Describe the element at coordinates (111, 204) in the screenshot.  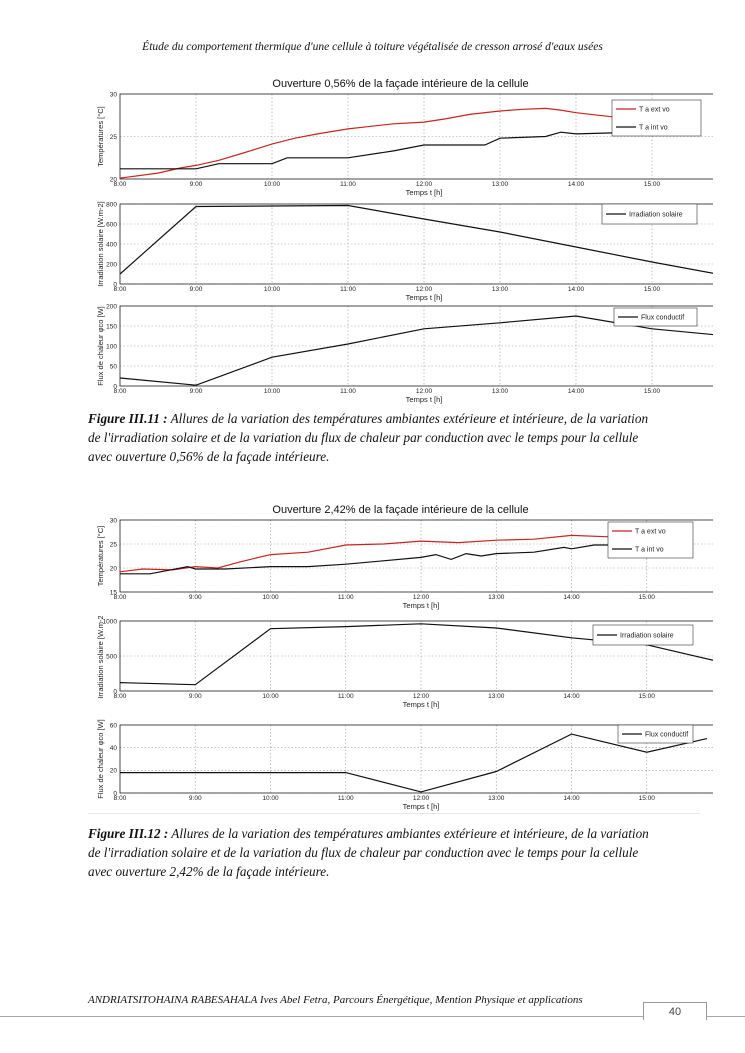
I see `y-tick-label: 800` at that location.